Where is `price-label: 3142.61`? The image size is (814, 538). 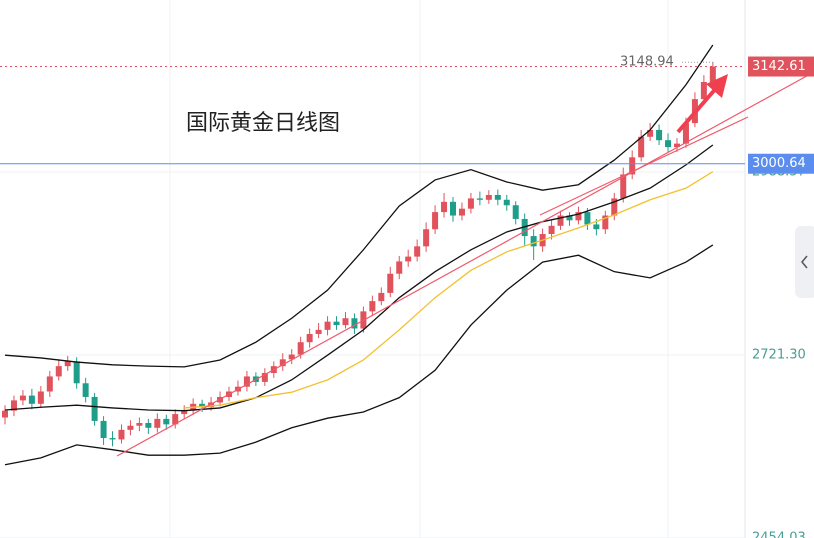
price-label: 3142.61 is located at coordinates (779, 66).